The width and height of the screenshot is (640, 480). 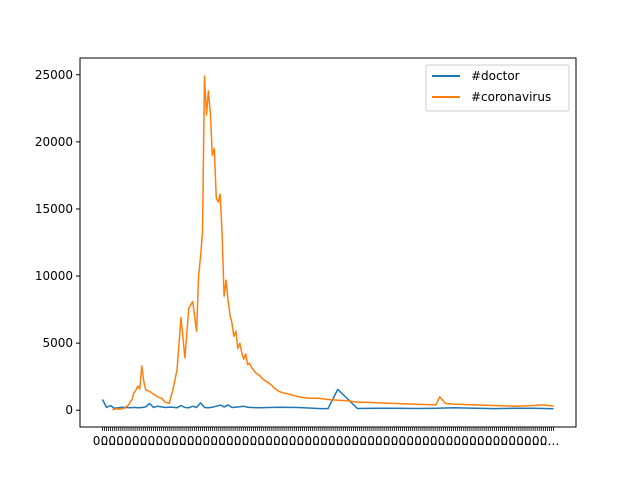 I want to click on y-tick-label: 20000, so click(x=54, y=142).